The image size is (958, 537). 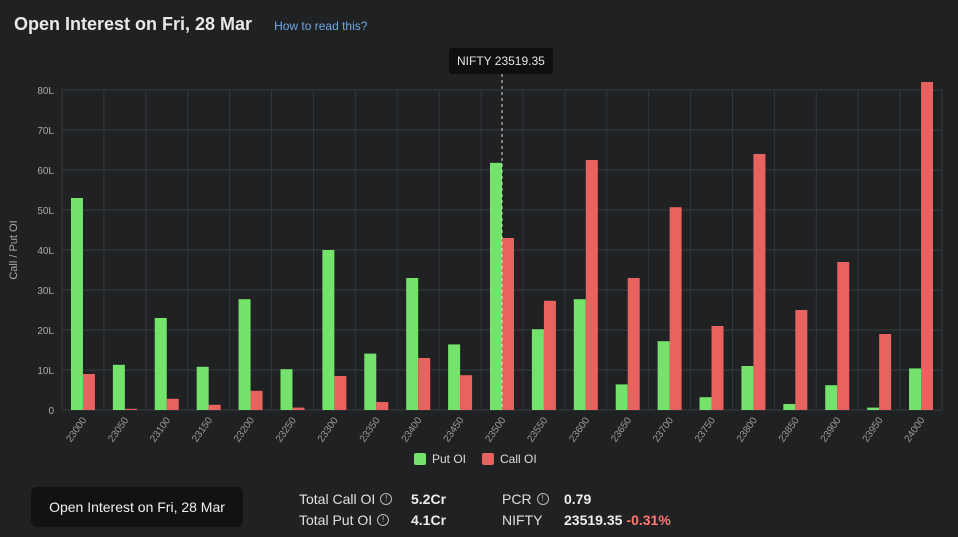 What do you see at coordinates (321, 26) in the screenshot?
I see `help-link: How to read this?` at bounding box center [321, 26].